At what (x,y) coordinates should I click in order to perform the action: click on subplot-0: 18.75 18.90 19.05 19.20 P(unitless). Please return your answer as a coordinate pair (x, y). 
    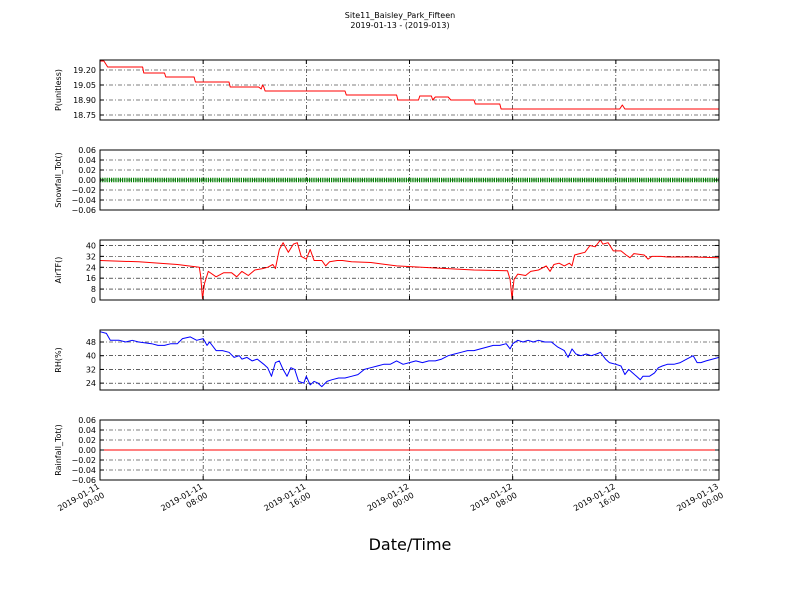
    Looking at the image, I should click on (387, 90).